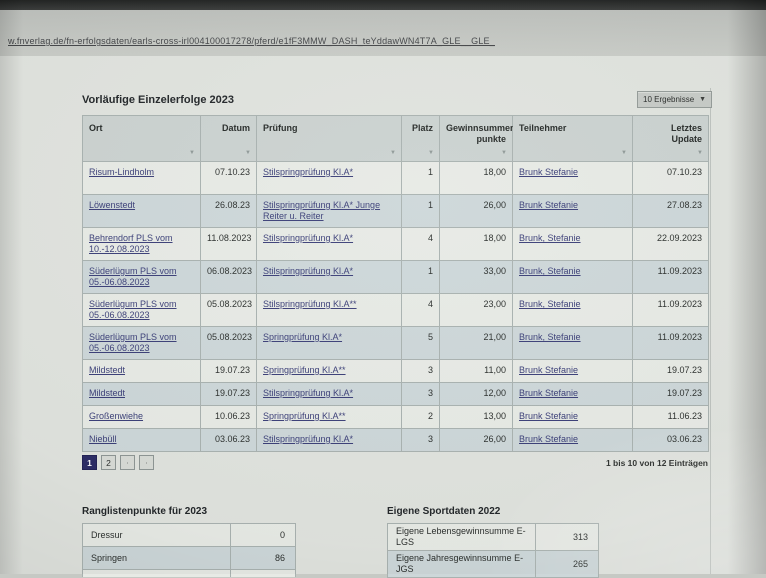 This screenshot has height=578, width=766. What do you see at coordinates (116, 416) in the screenshot?
I see `ort-link: Großenwiehe` at bounding box center [116, 416].